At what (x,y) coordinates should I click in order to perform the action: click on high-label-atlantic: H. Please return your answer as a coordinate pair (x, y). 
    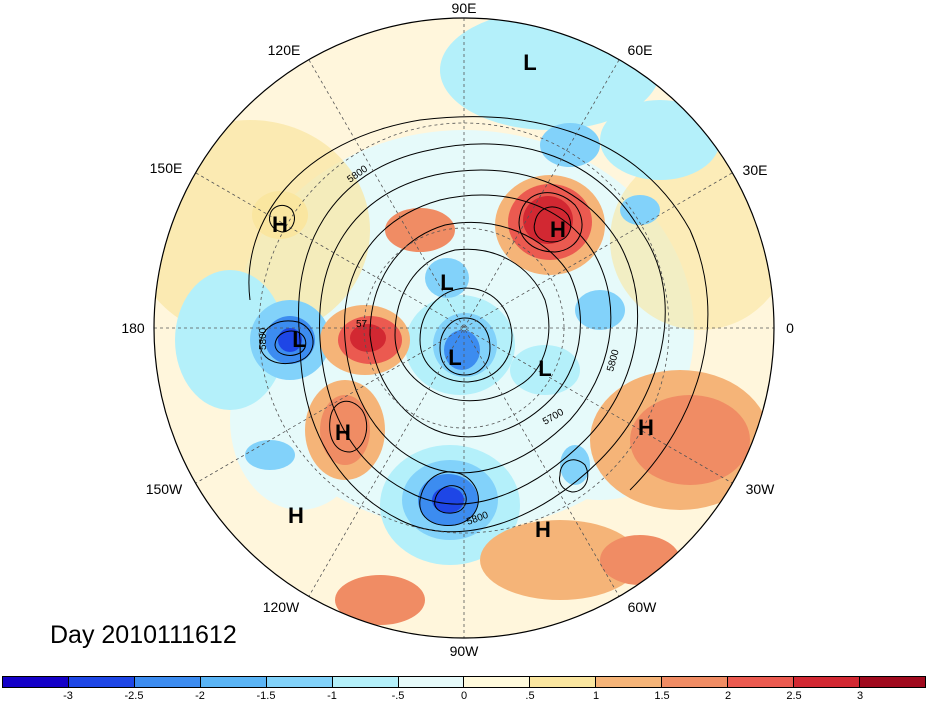
    Looking at the image, I should click on (646, 427).